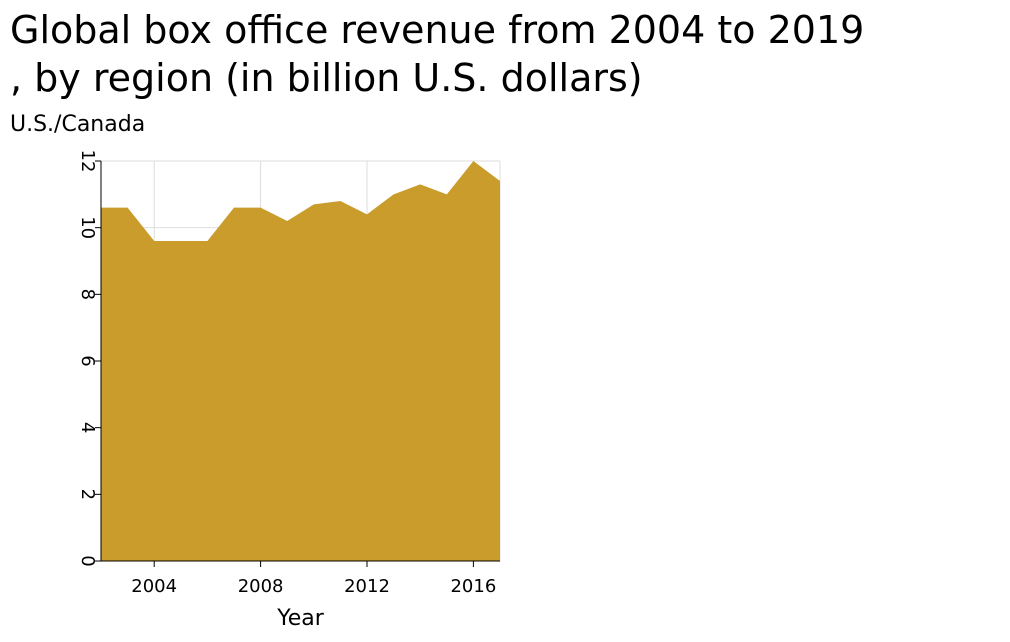 This screenshot has height=642, width=1010. I want to click on x-axis-label: Year, so click(300, 618).